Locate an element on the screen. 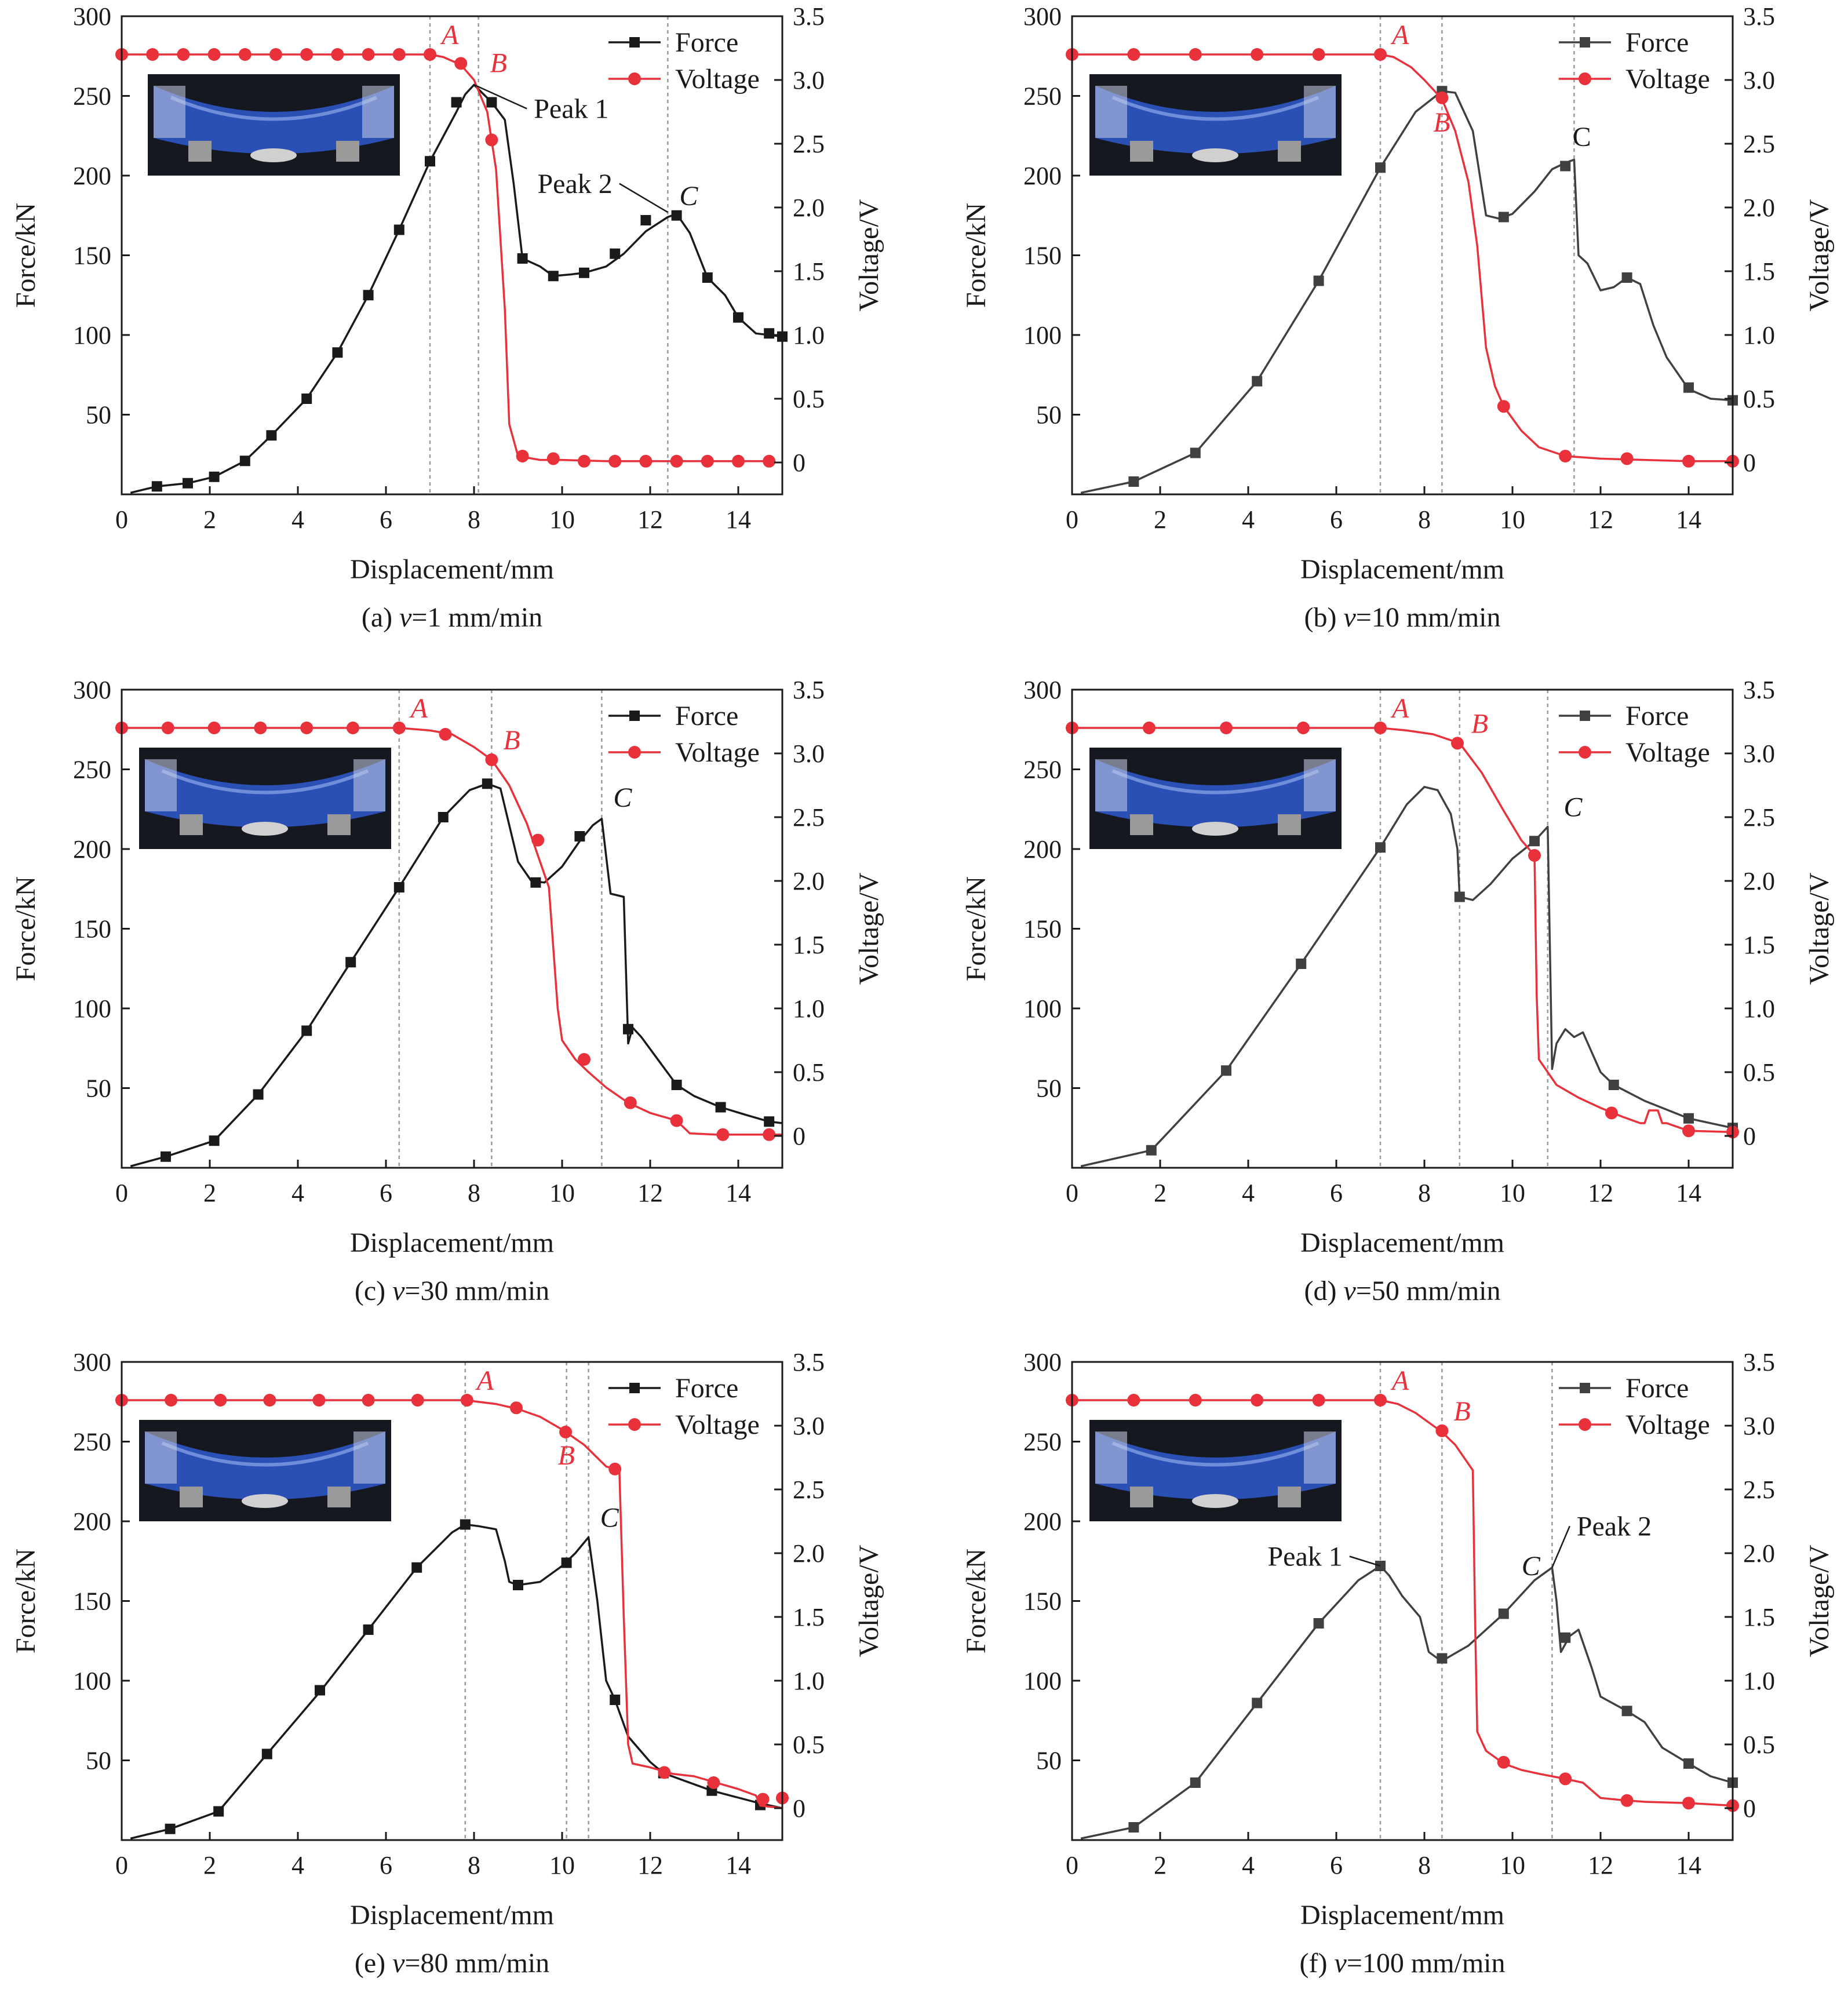 The width and height of the screenshot is (1848, 1989). caption-prefix: (d) is located at coordinates (1323, 1291).